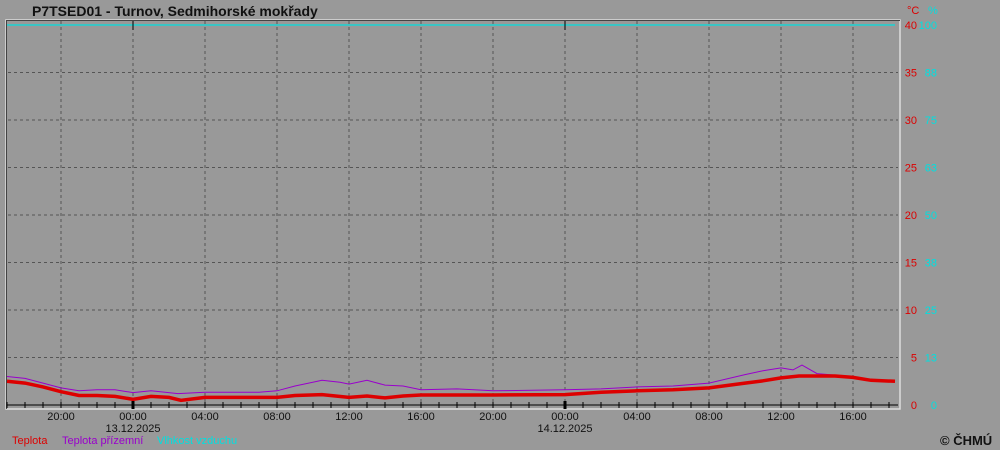 The height and width of the screenshot is (450, 1000). Describe the element at coordinates (911, 26) in the screenshot. I see `y-left-tick-label: 40` at that location.